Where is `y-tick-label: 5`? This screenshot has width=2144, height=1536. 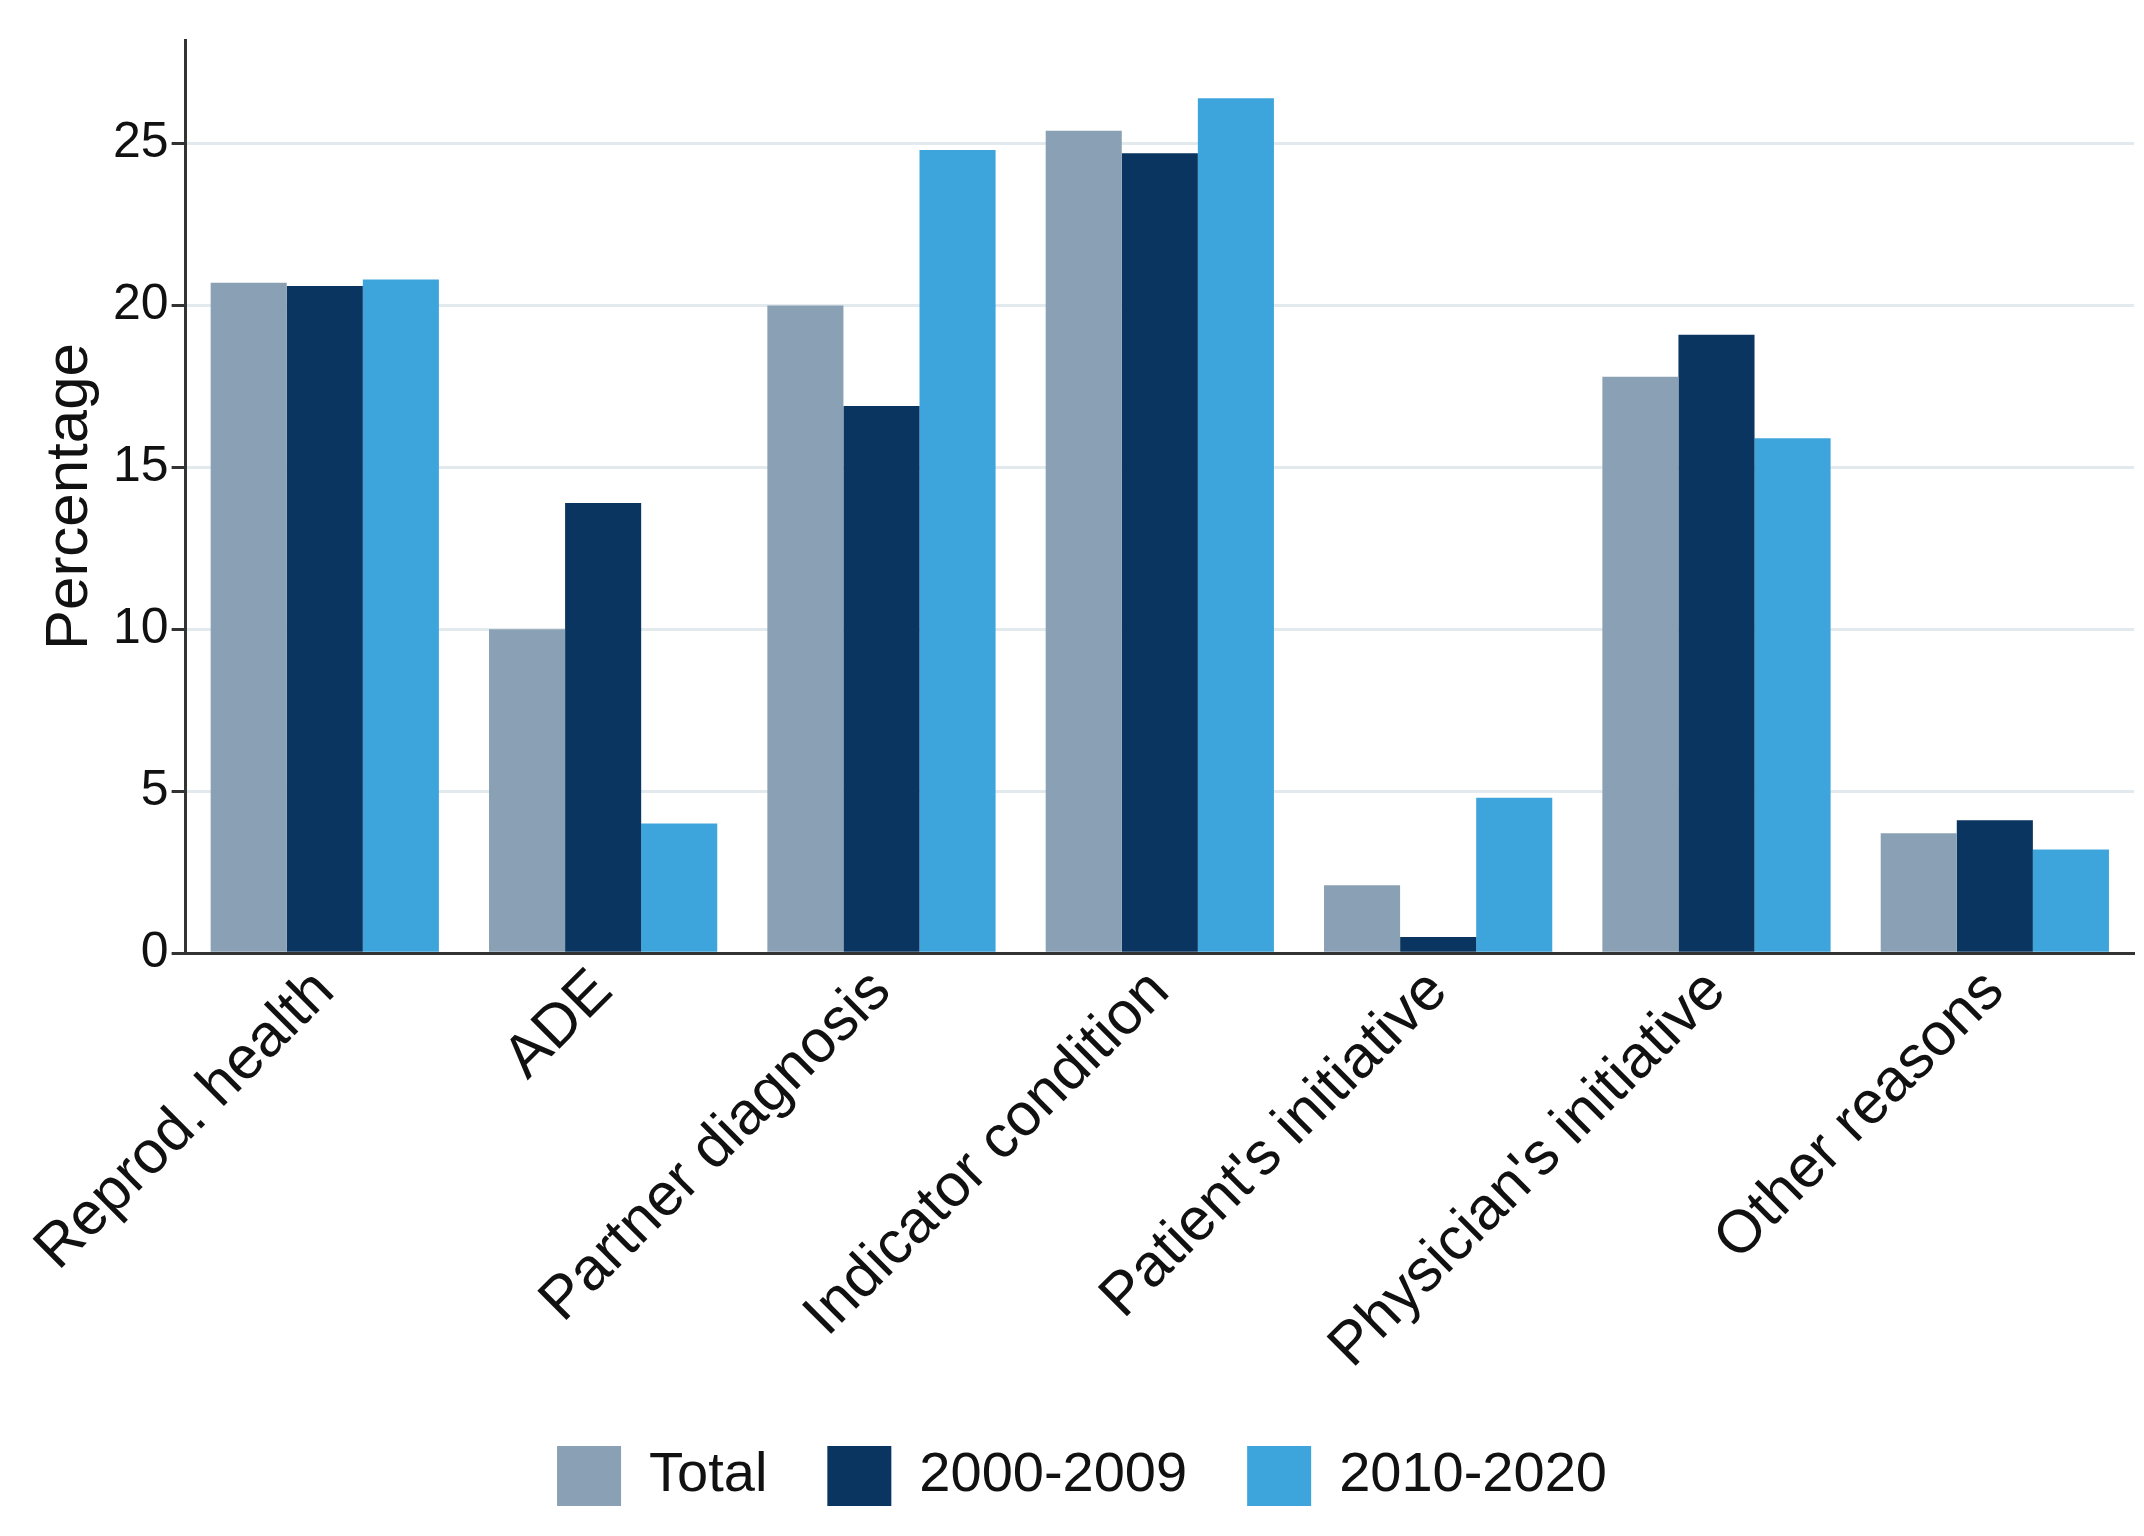 y-tick-label: 5 is located at coordinates (154, 788).